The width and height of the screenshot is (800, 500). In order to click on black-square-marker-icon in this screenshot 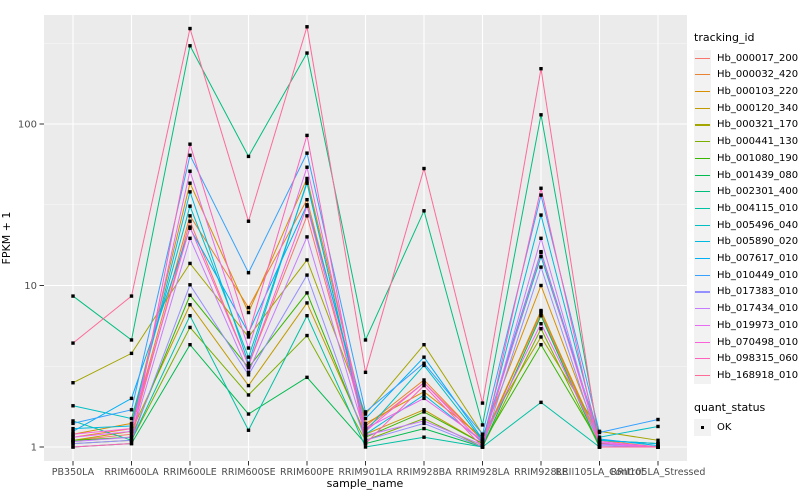, I will do `click(702, 427)`.